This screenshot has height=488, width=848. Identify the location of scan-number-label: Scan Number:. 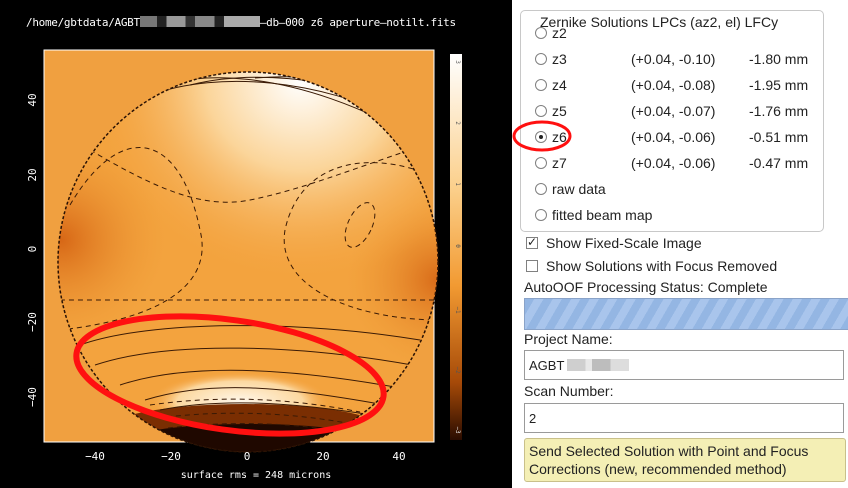
(569, 391).